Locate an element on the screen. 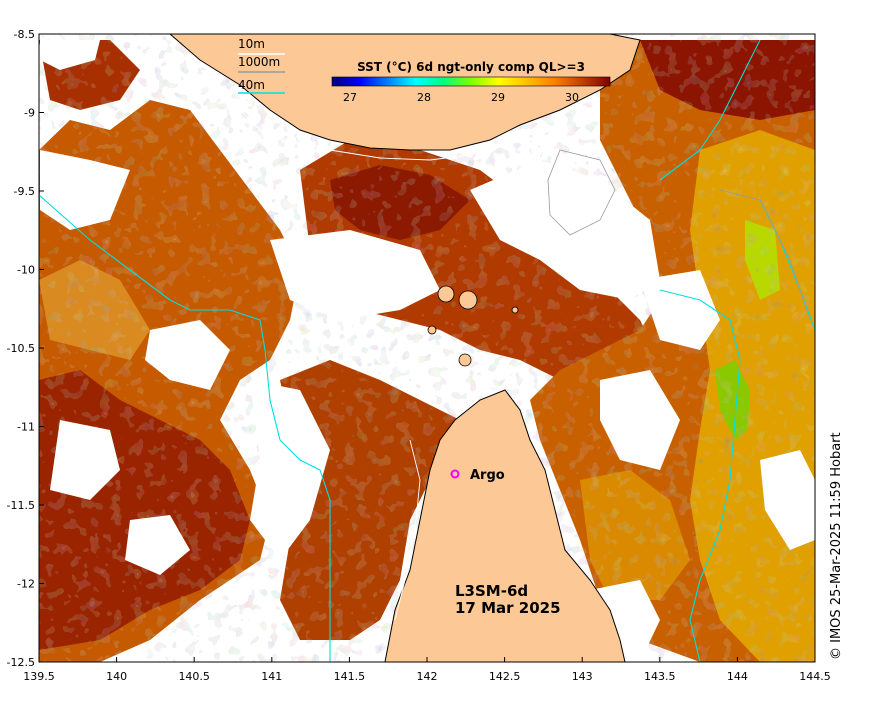 Image resolution: width=881 pixels, height=710 pixels. torres-islands is located at coordinates (473, 326).